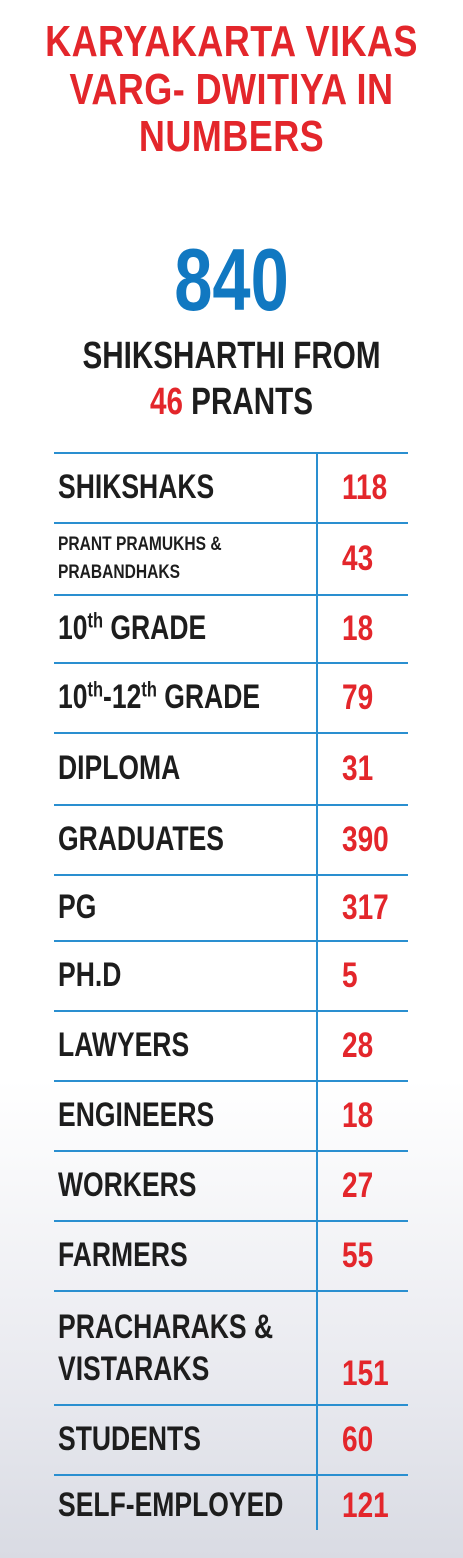  Describe the element at coordinates (231, 1439) in the screenshot. I see `table-row: STUDENTS 60` at that location.